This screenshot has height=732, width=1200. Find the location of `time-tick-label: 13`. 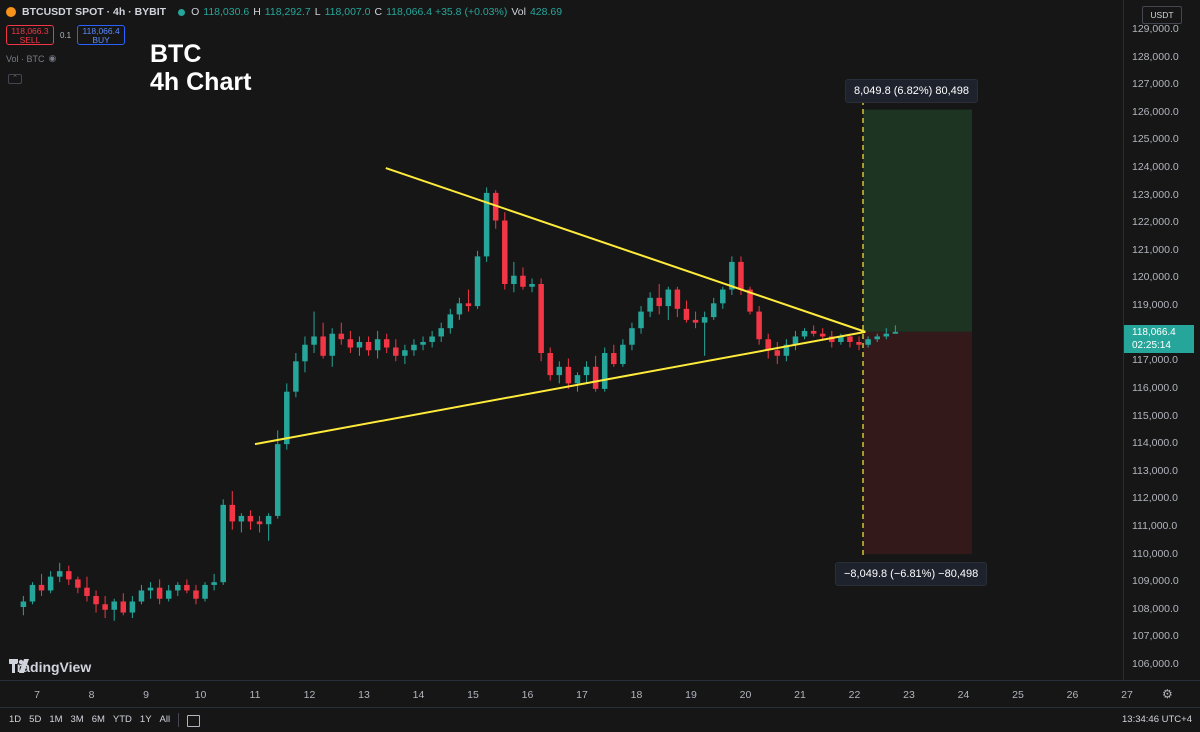

time-tick-label: 13 is located at coordinates (364, 695).